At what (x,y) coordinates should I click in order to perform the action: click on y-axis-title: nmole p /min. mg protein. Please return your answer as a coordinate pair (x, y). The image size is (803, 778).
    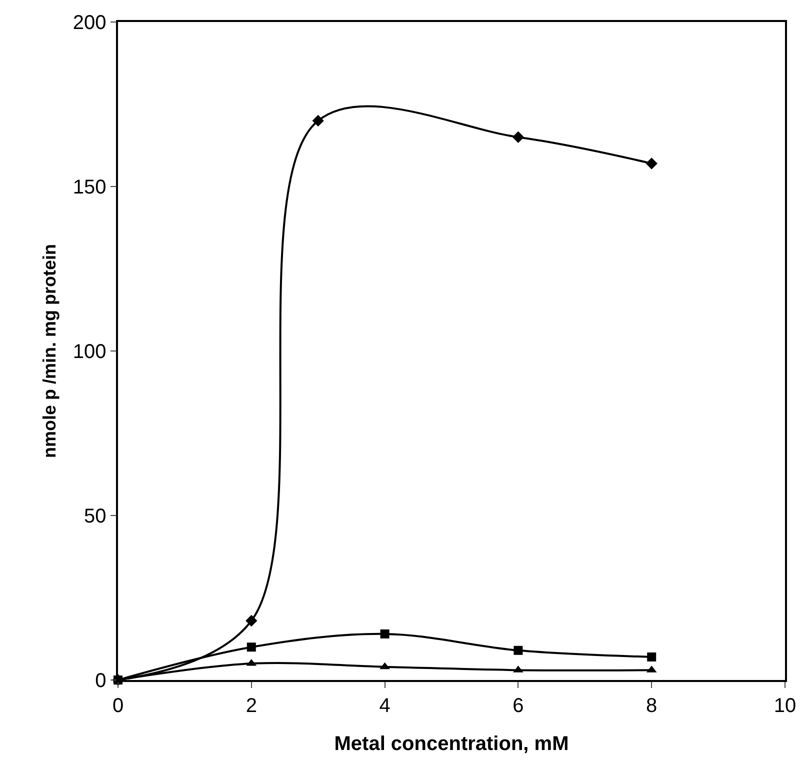
    Looking at the image, I should click on (50, 351).